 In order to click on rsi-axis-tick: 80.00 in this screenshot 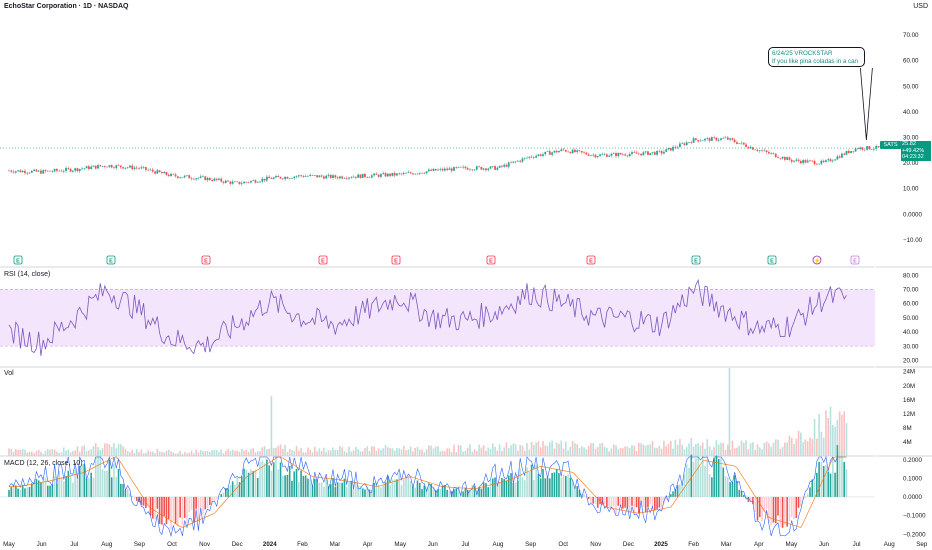, I will do `click(911, 275)`.